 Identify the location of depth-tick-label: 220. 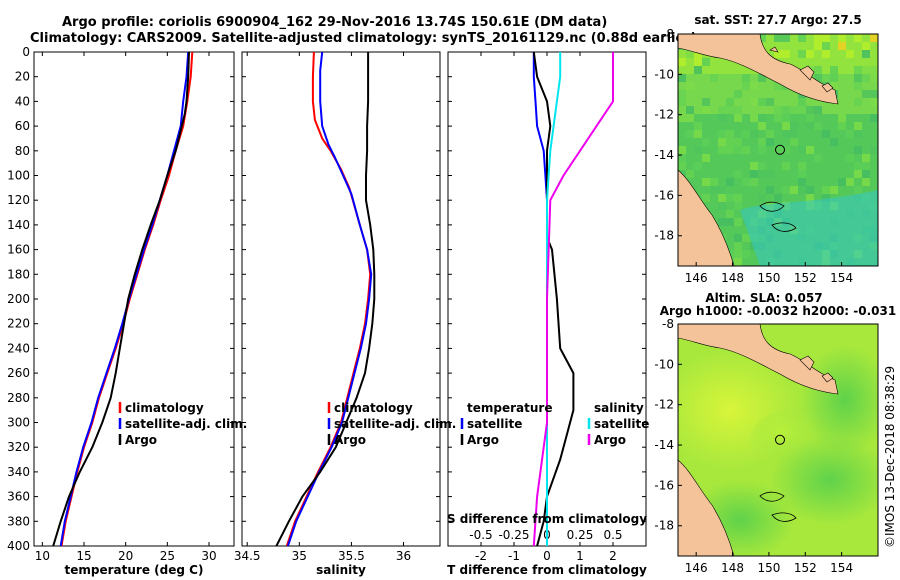
(18, 324).